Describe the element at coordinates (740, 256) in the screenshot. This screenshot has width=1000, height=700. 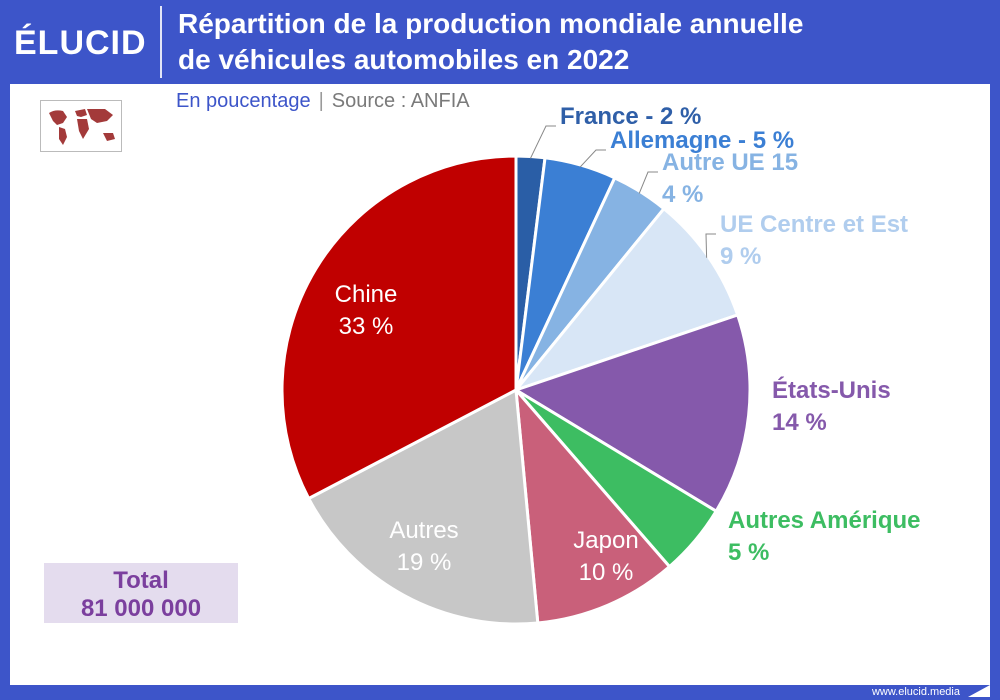
I see `slice-pct-ue-centre-et-est: 9 %` at that location.